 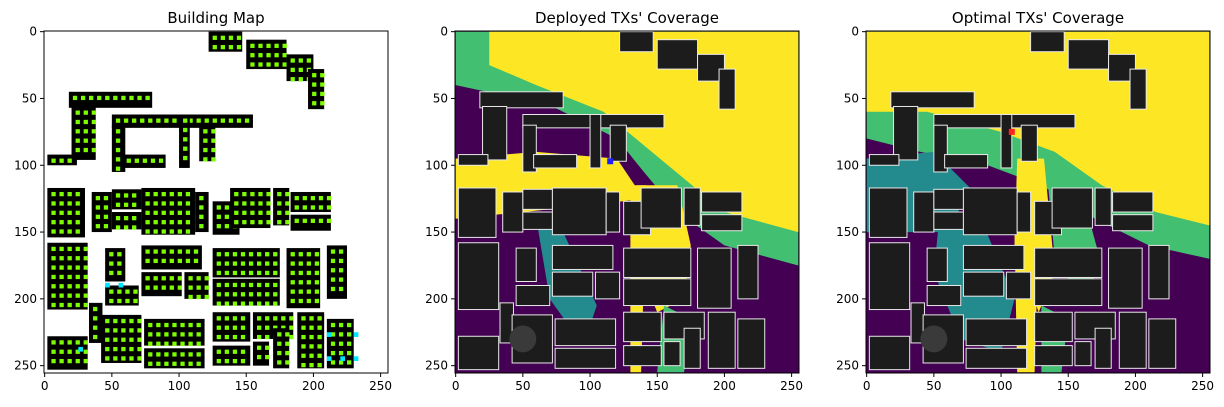 I want to click on x-tick-label: 0, so click(x=867, y=386).